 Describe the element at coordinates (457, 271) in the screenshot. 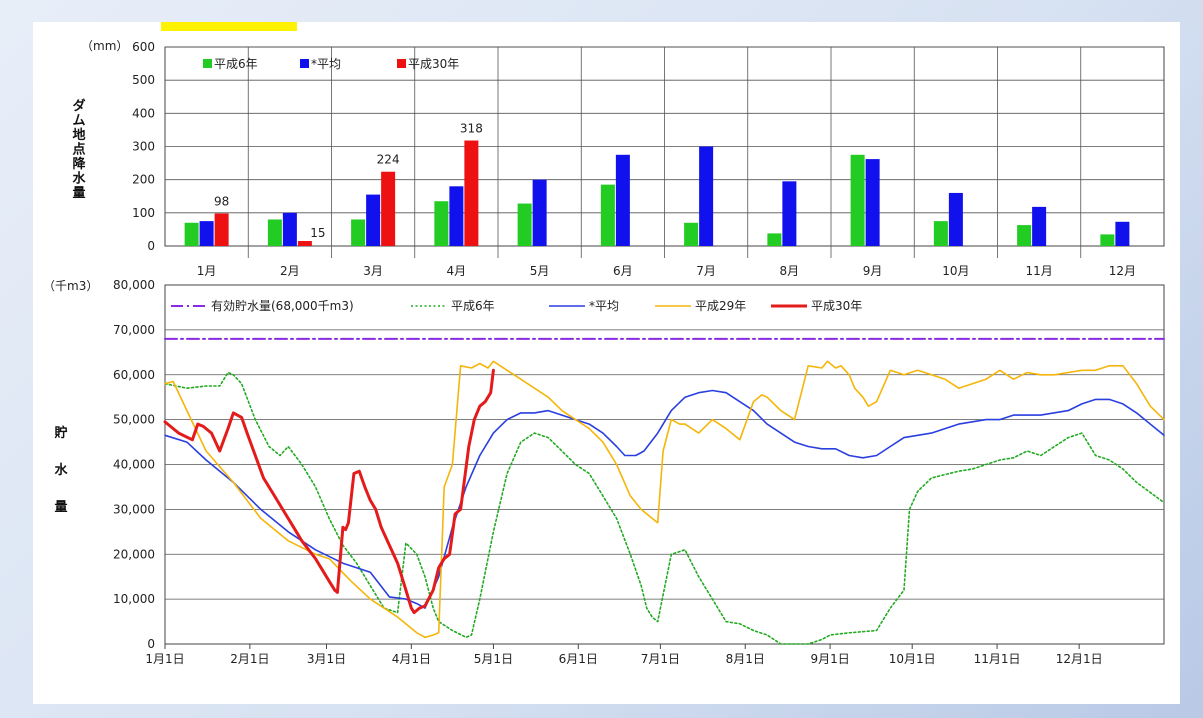

I see `bar-x-tick-label: 4月` at that location.